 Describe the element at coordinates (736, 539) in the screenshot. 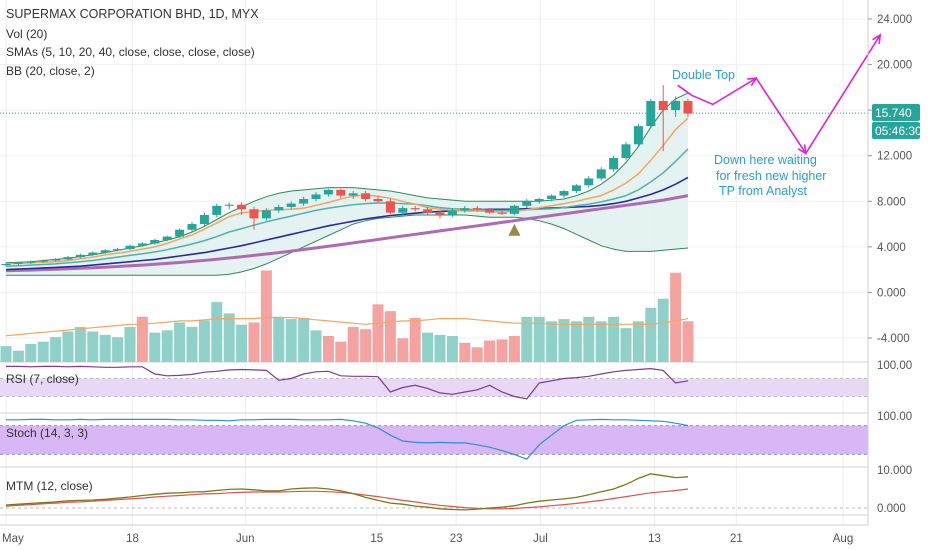

I see `time-tick-label: 21` at that location.